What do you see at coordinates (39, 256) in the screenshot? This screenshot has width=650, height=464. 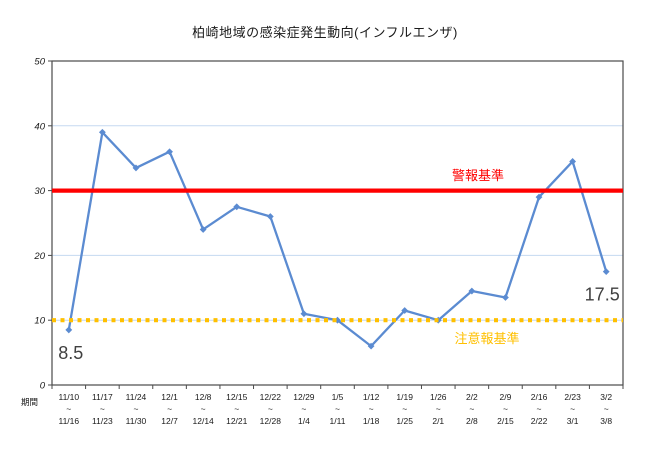 I see `y-tick-label: 20` at bounding box center [39, 256].